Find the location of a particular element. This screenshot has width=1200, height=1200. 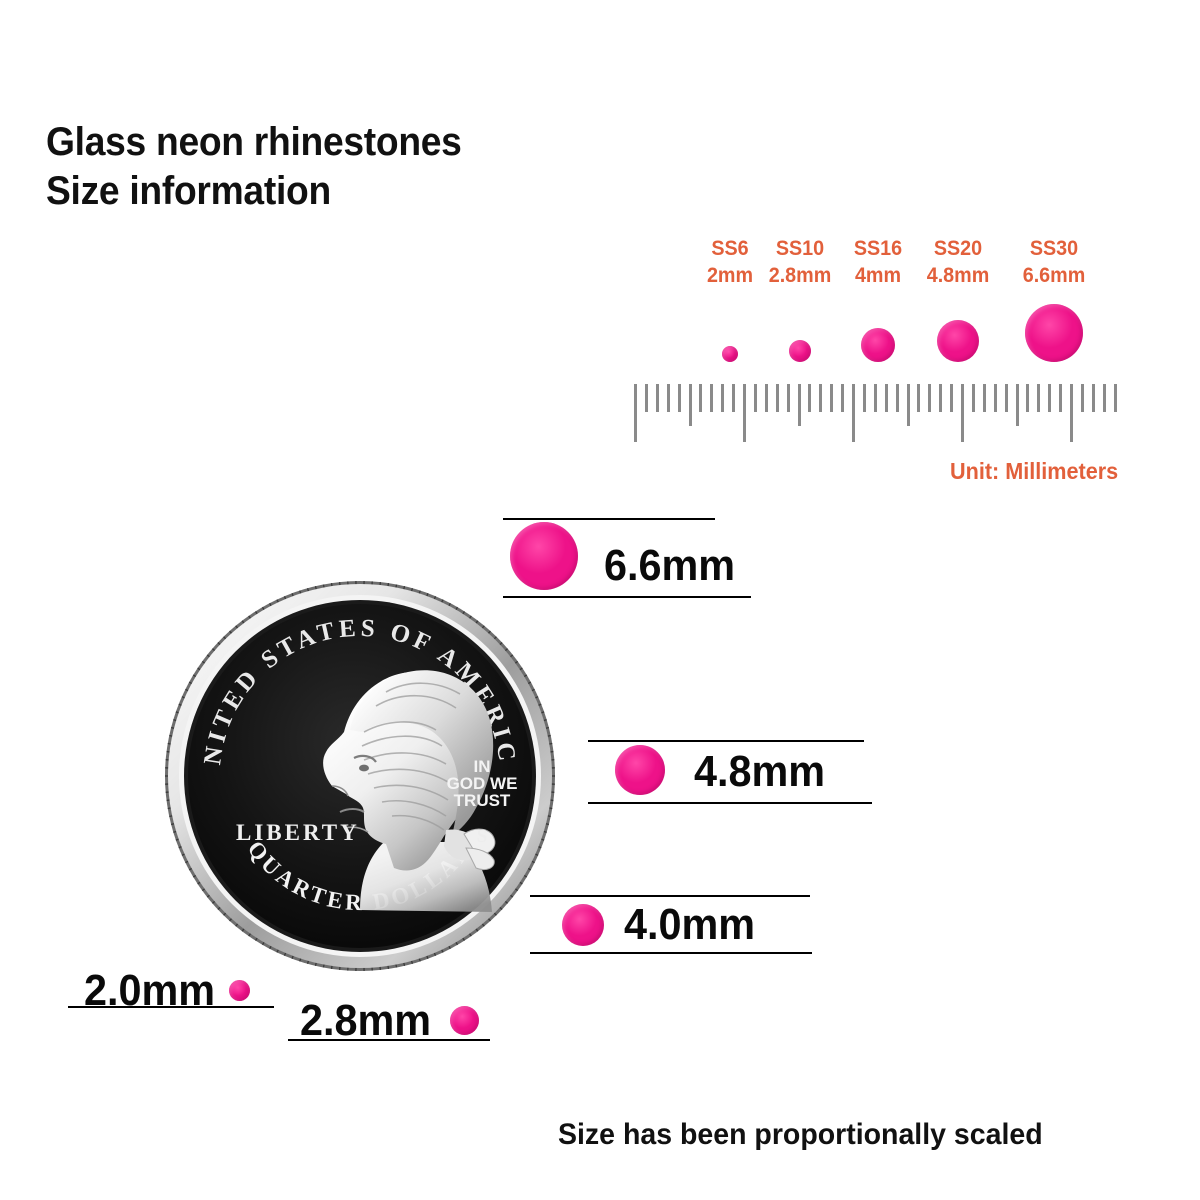

unit-label: Unit: Millimeters is located at coordinates (1034, 471).